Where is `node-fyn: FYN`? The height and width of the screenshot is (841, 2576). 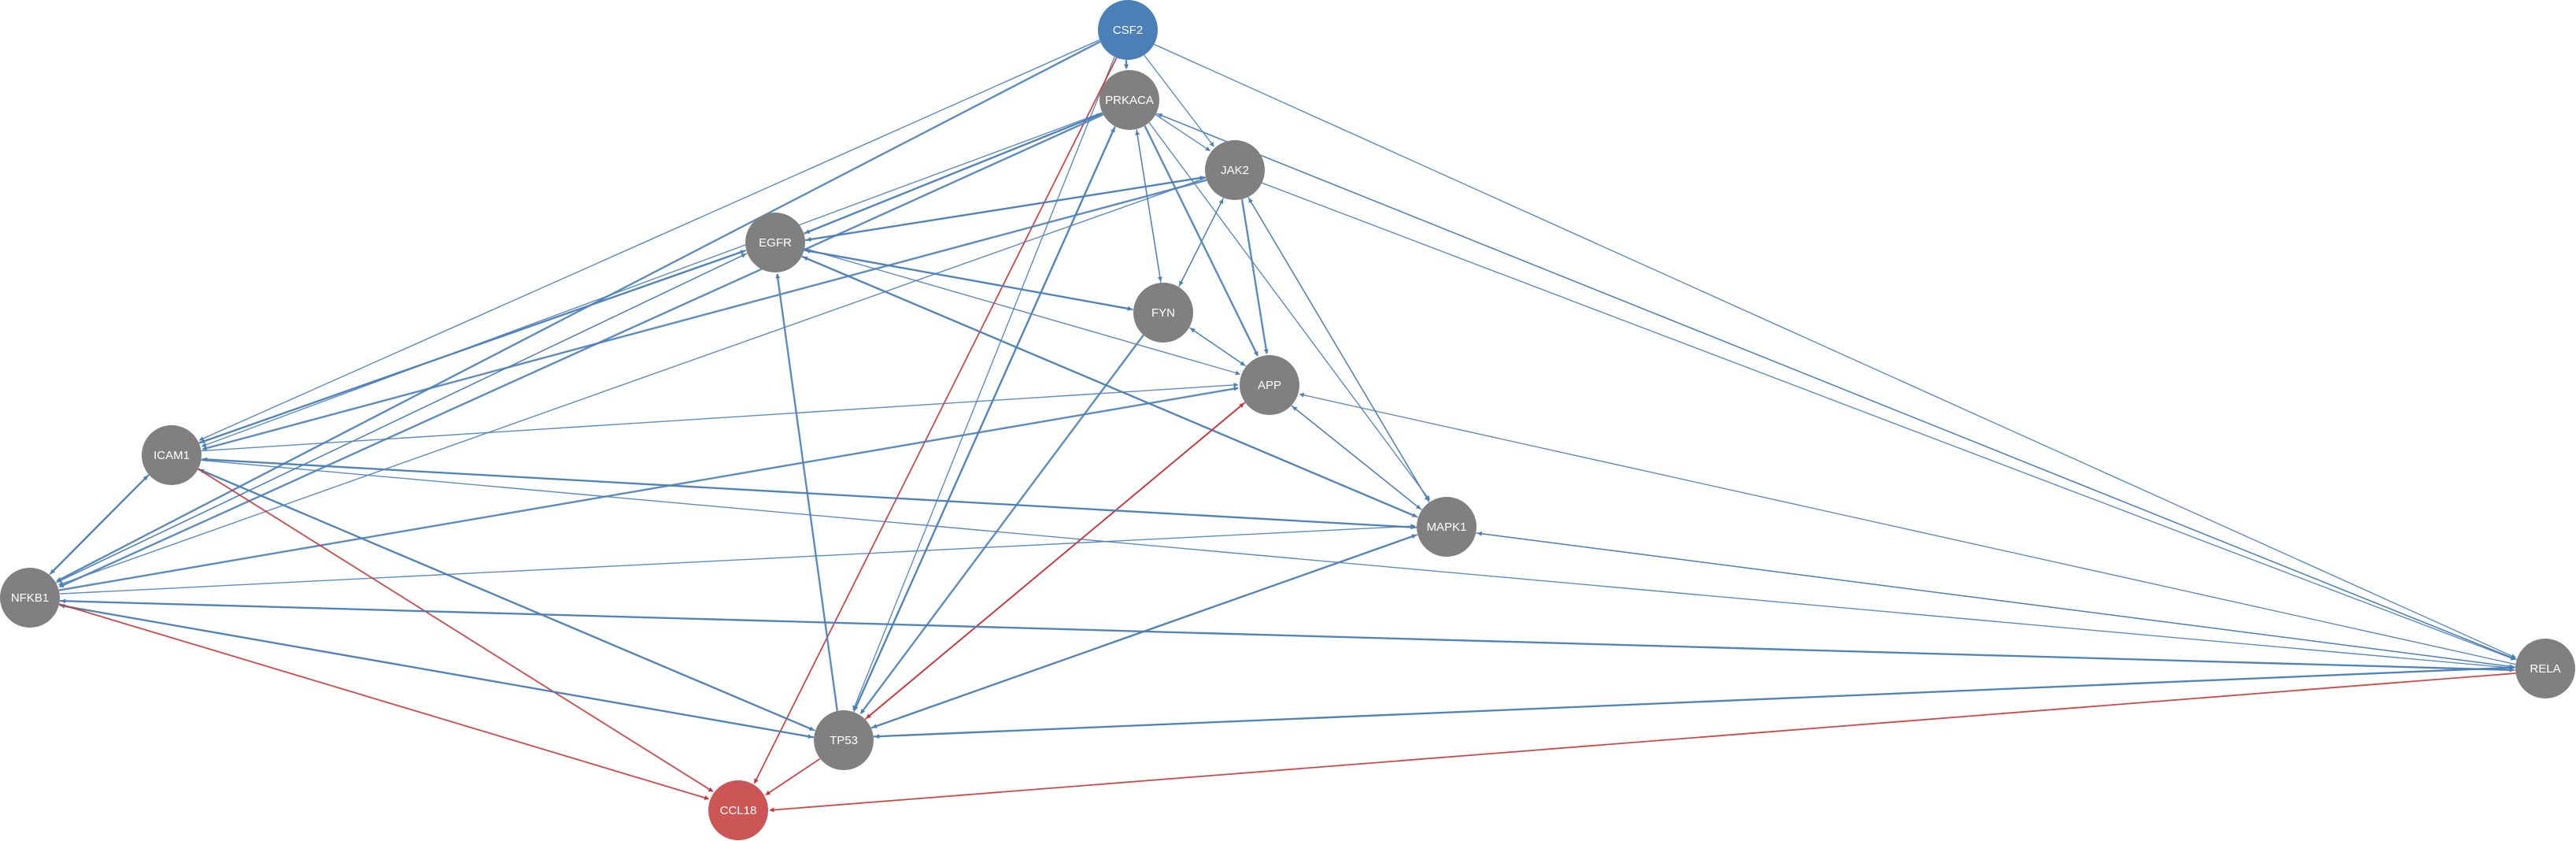
node-fyn: FYN is located at coordinates (1163, 313).